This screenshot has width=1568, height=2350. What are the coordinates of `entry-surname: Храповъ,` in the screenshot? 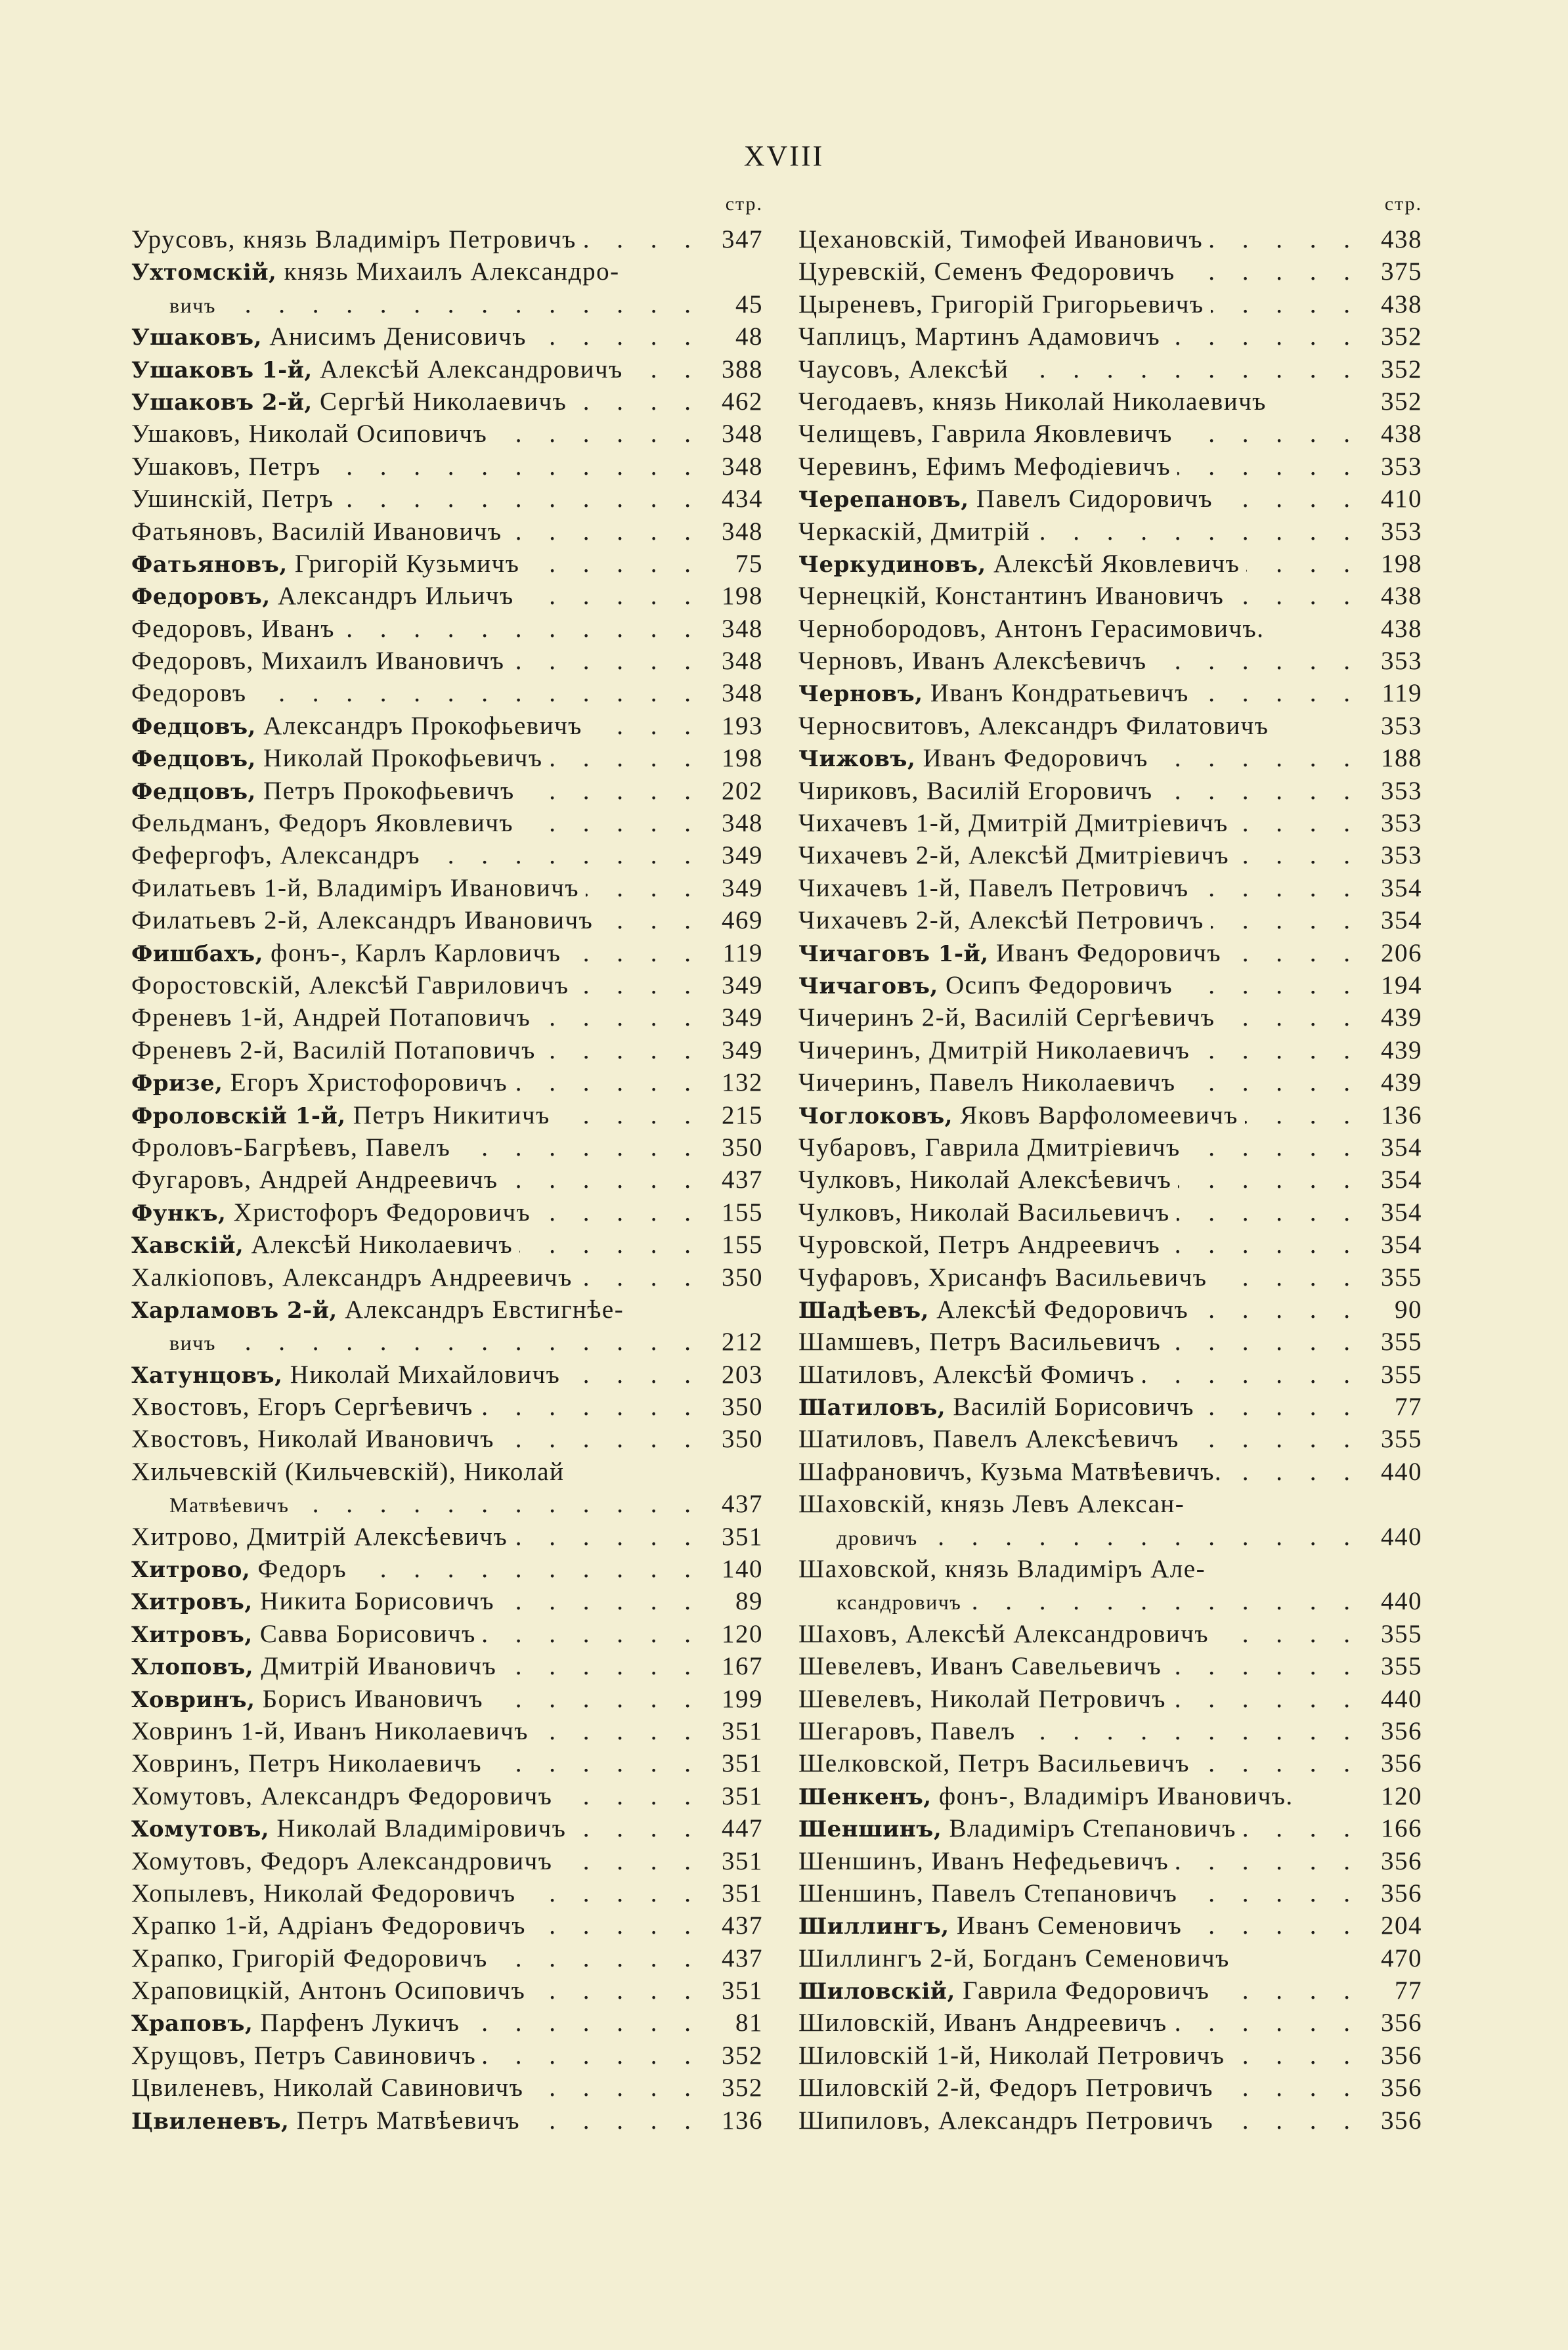 It's located at (192, 2024).